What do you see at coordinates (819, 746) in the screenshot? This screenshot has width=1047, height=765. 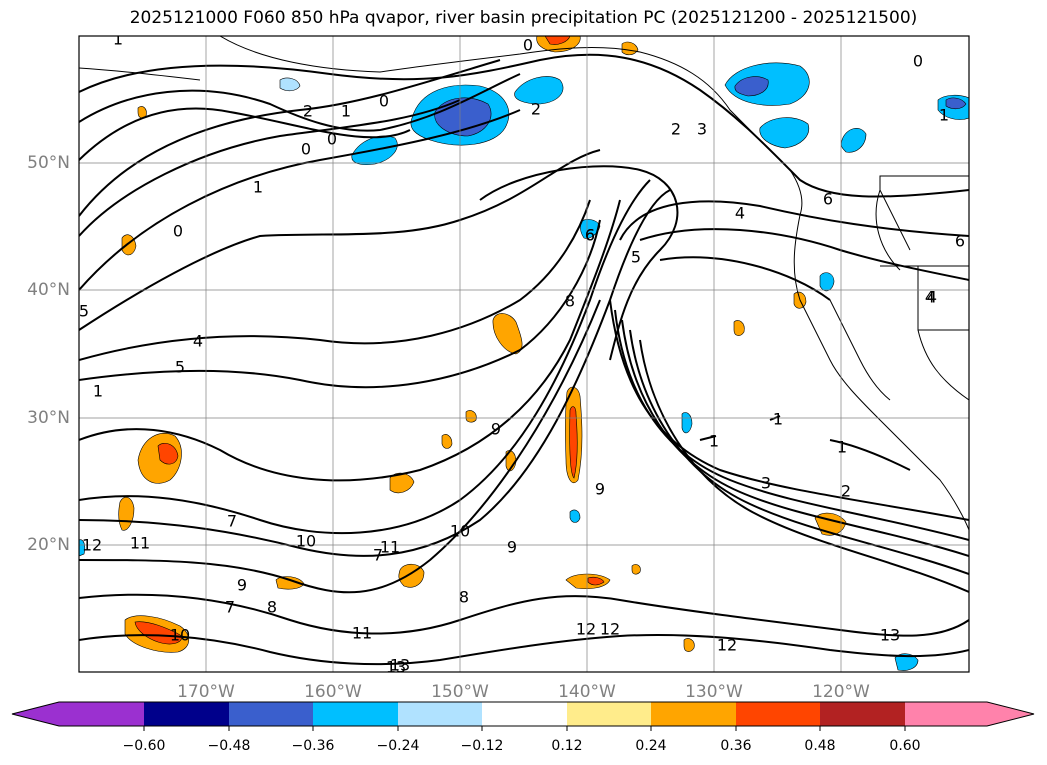 I see `colorbar-tick-label: 0.48` at bounding box center [819, 746].